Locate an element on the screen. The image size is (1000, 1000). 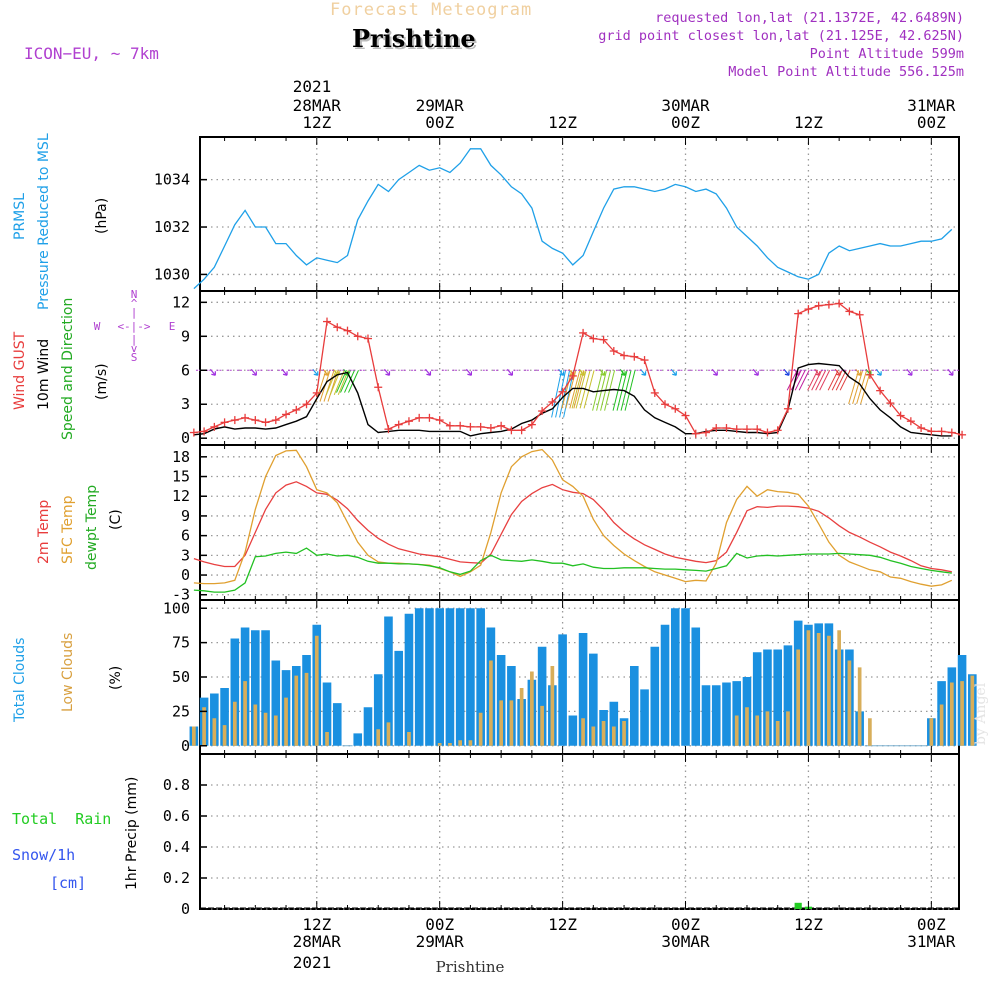
requested-coords: requested lon,lat (21.1372E, 42.6489N) is located at coordinates (809, 18).